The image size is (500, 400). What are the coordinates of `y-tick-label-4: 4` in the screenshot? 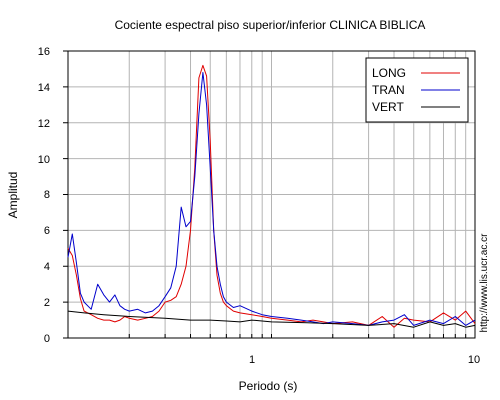 It's located at (47, 267).